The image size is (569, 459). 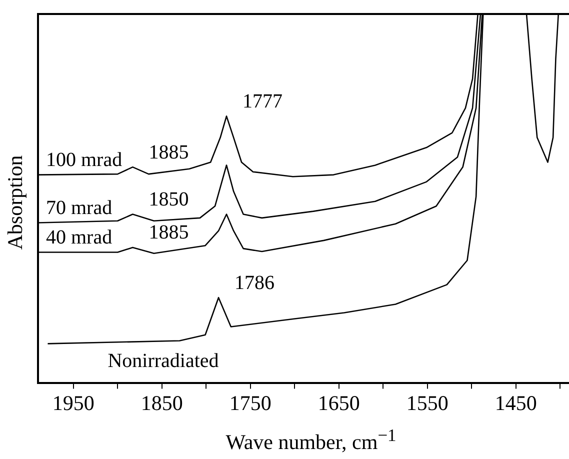 What do you see at coordinates (427, 402) in the screenshot?
I see `x-tick-label: 1550` at bounding box center [427, 402].